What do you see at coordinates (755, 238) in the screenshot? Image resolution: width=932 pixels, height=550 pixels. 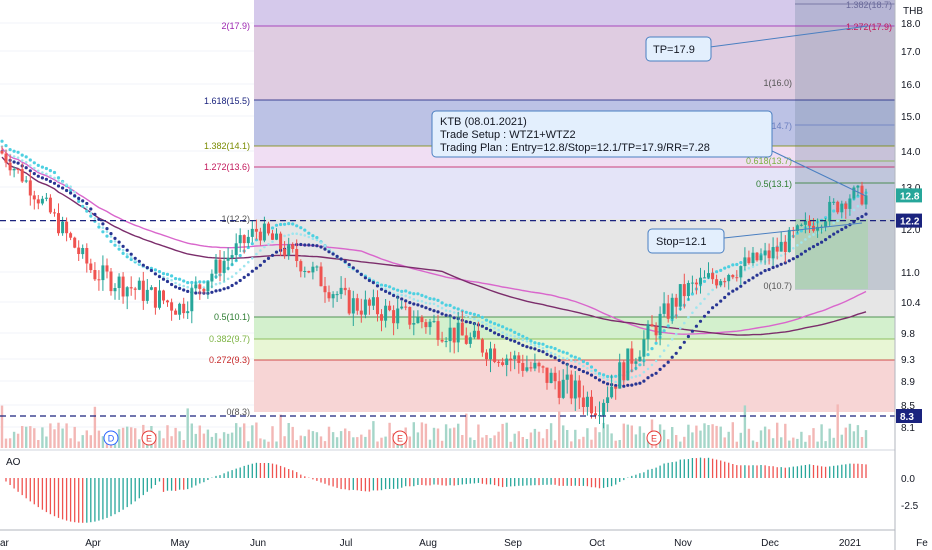 I see `stop-note: Stop=12.1` at bounding box center [755, 238].